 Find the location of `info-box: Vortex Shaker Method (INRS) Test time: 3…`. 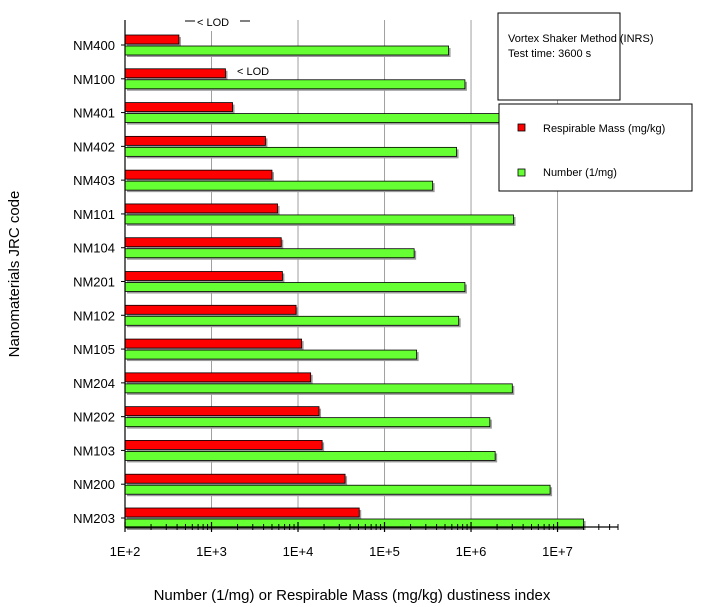

info-box: Vortex Shaker Method (INRS) Test time: 3… is located at coordinates (575, 56).